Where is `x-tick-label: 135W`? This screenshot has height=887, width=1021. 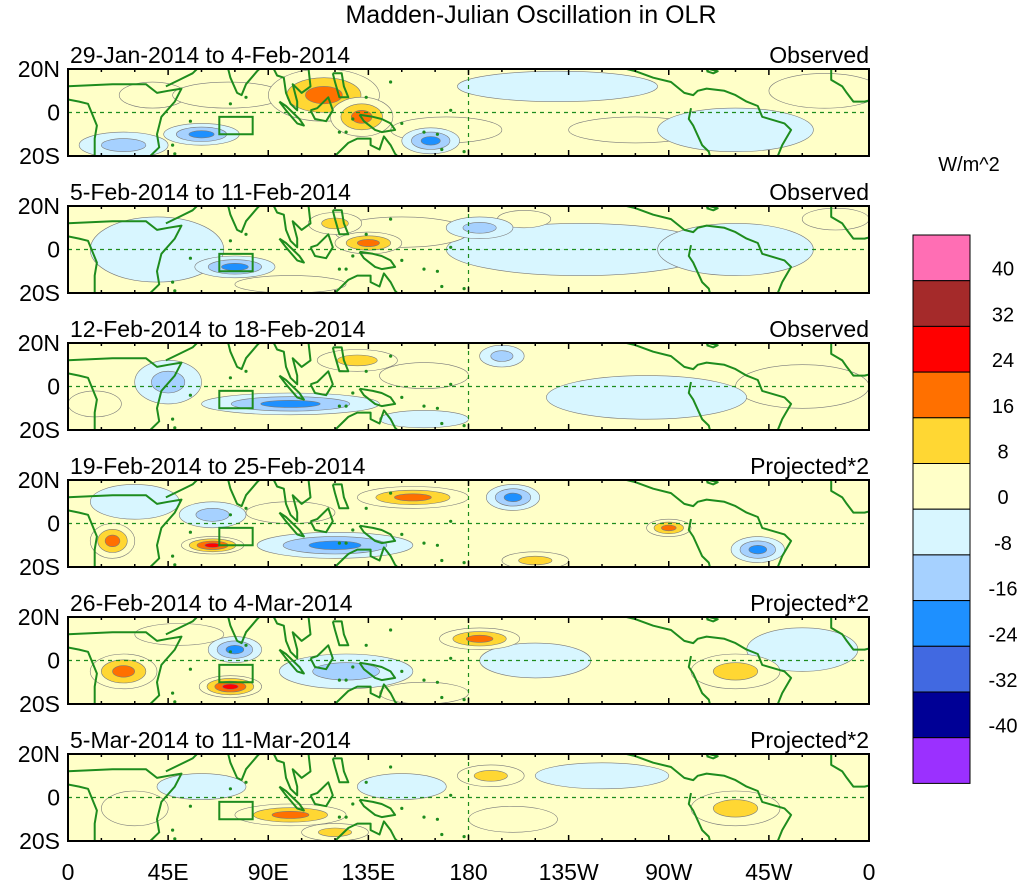 x-tick-label: 135W is located at coordinates (569, 872).